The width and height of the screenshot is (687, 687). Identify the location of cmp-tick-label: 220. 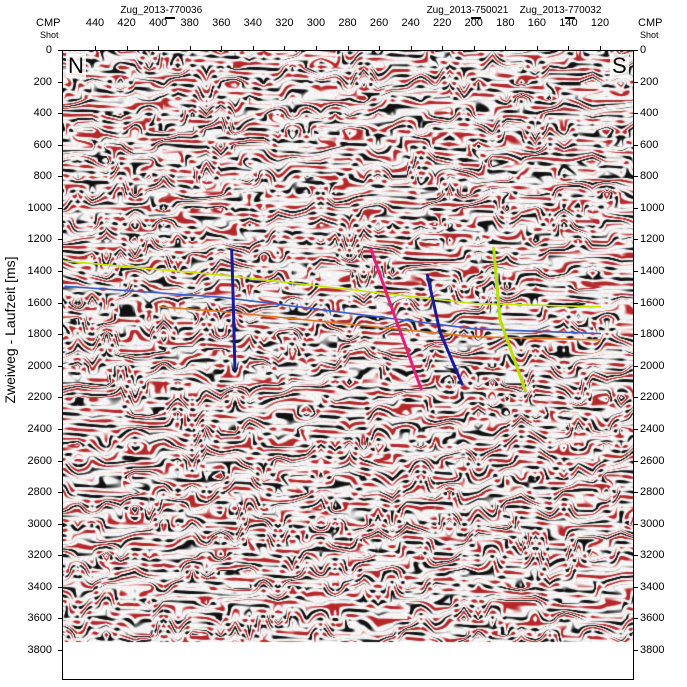
(442, 23).